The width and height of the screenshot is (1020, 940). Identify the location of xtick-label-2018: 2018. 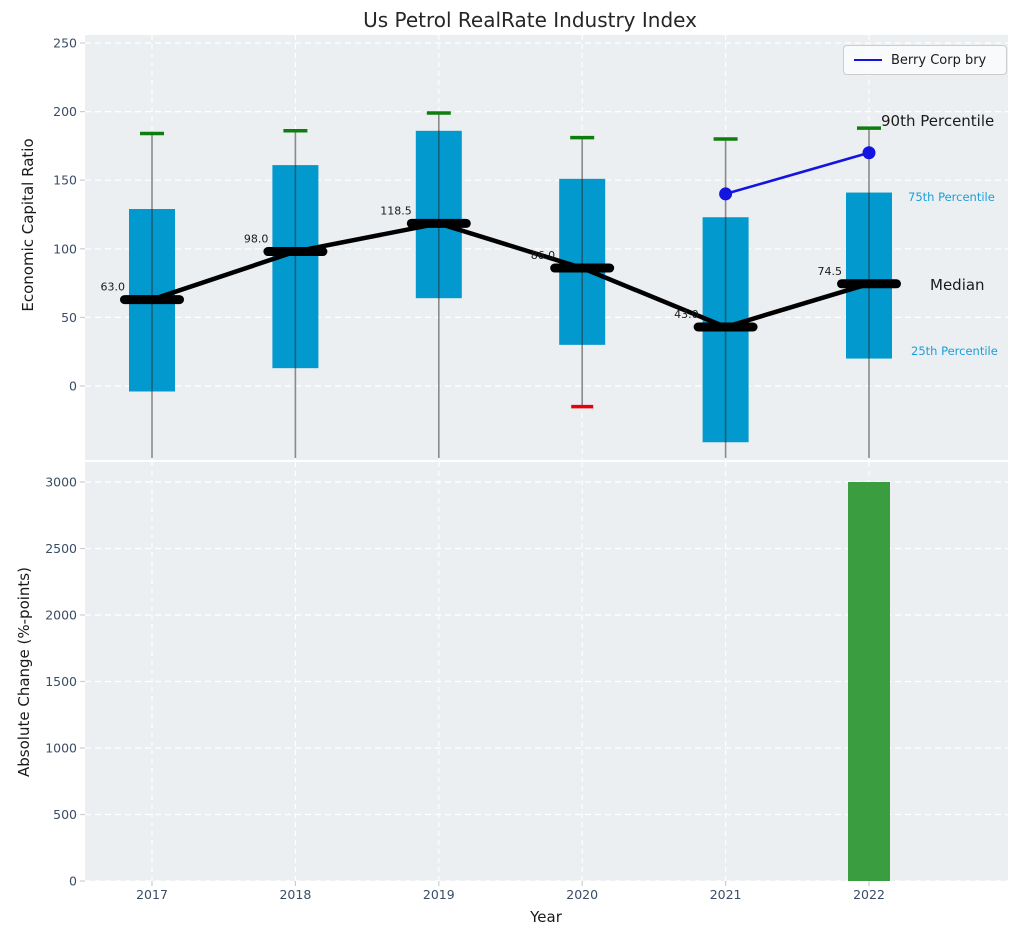
(295, 894).